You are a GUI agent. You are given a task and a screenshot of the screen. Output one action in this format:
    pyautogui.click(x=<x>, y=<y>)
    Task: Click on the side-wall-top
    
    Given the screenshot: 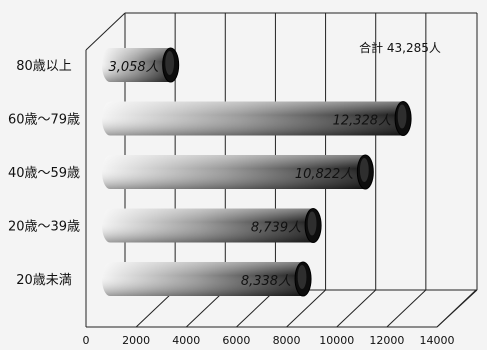 What is the action you would take?
    pyautogui.click(x=105, y=31)
    